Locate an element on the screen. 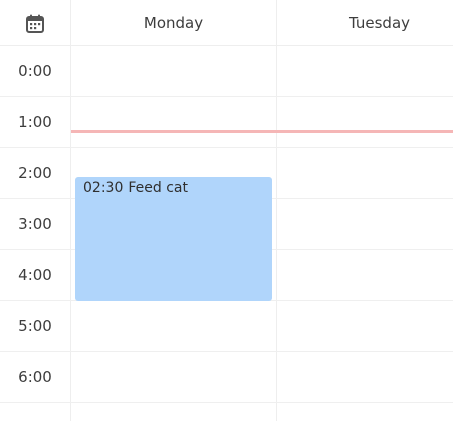 The height and width of the screenshot is (421, 453). hour-label: 2:00 is located at coordinates (35, 173).